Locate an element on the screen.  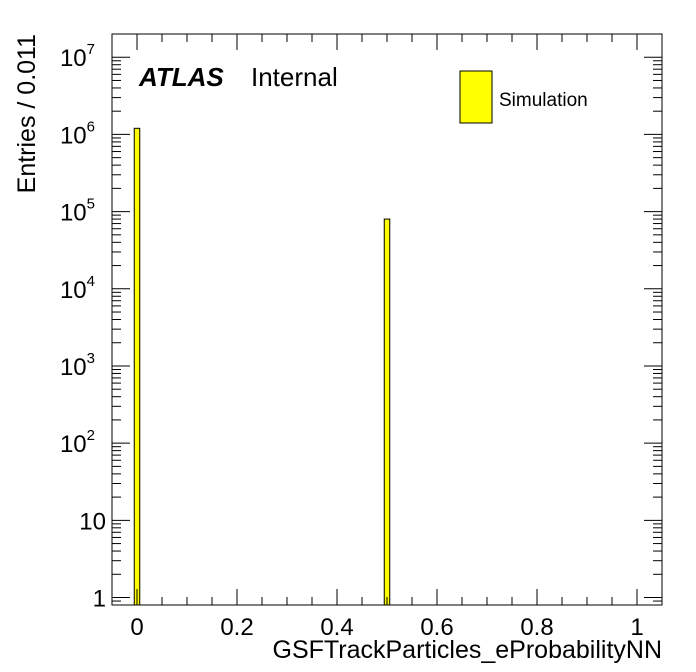
legend-label-simulation: Simulation is located at coordinates (543, 100).